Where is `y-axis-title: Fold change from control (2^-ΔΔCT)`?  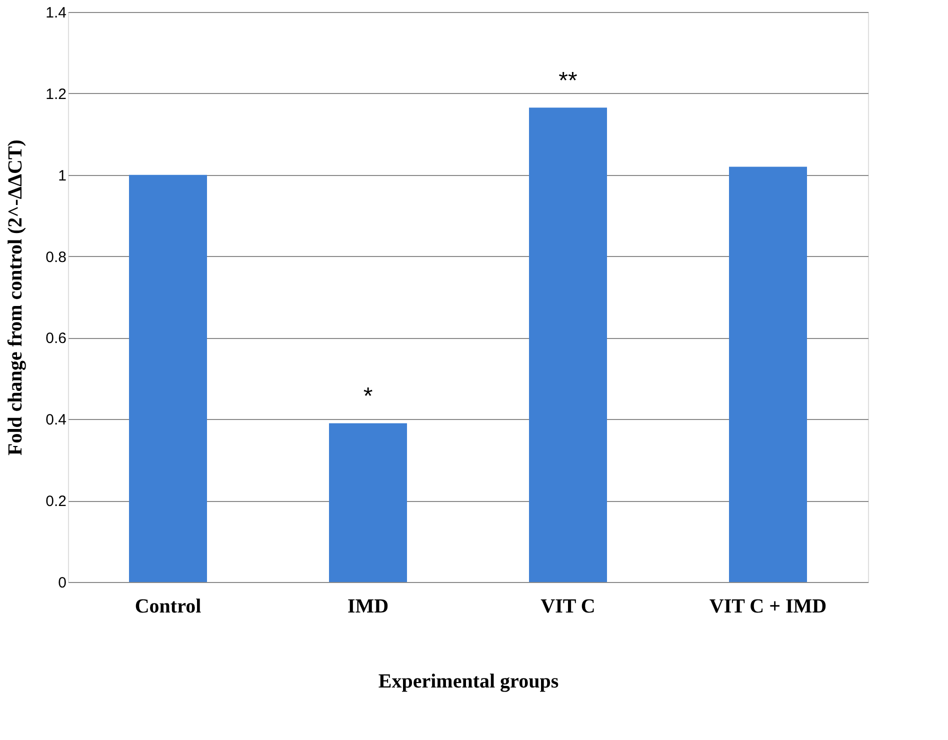 y-axis-title: Fold change from control (2^-ΔΔCT) is located at coordinates (15, 298).